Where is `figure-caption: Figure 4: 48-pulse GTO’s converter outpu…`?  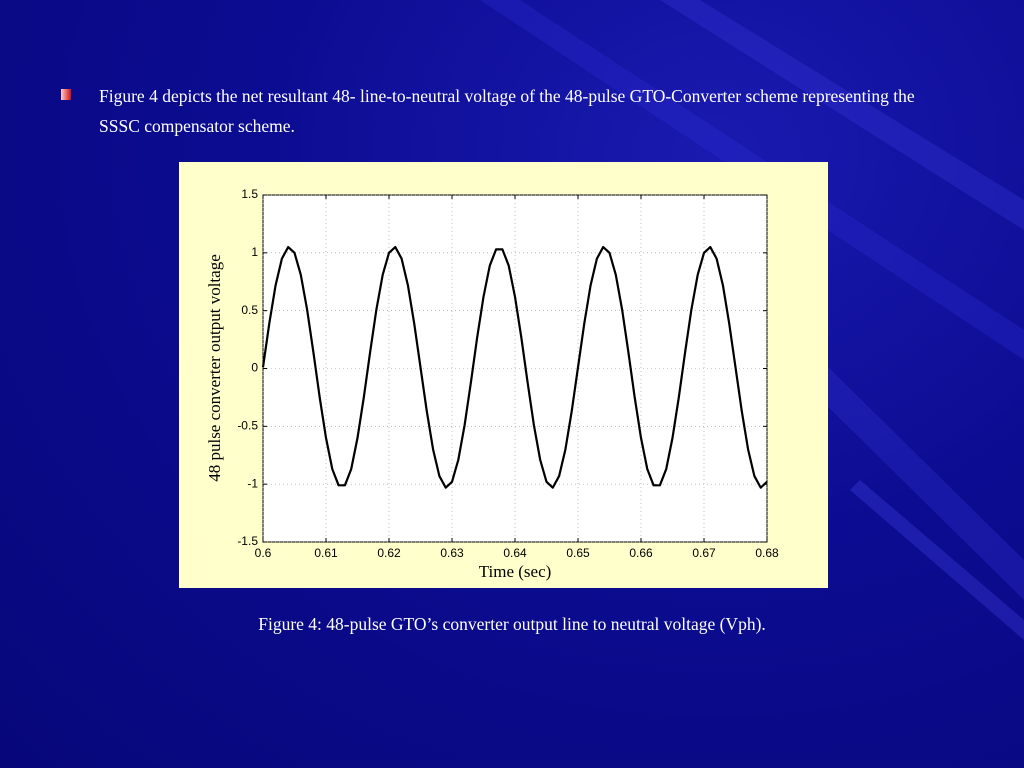
figure-caption: Figure 4: 48-pulse GTO’s converter outpu… is located at coordinates (512, 624).